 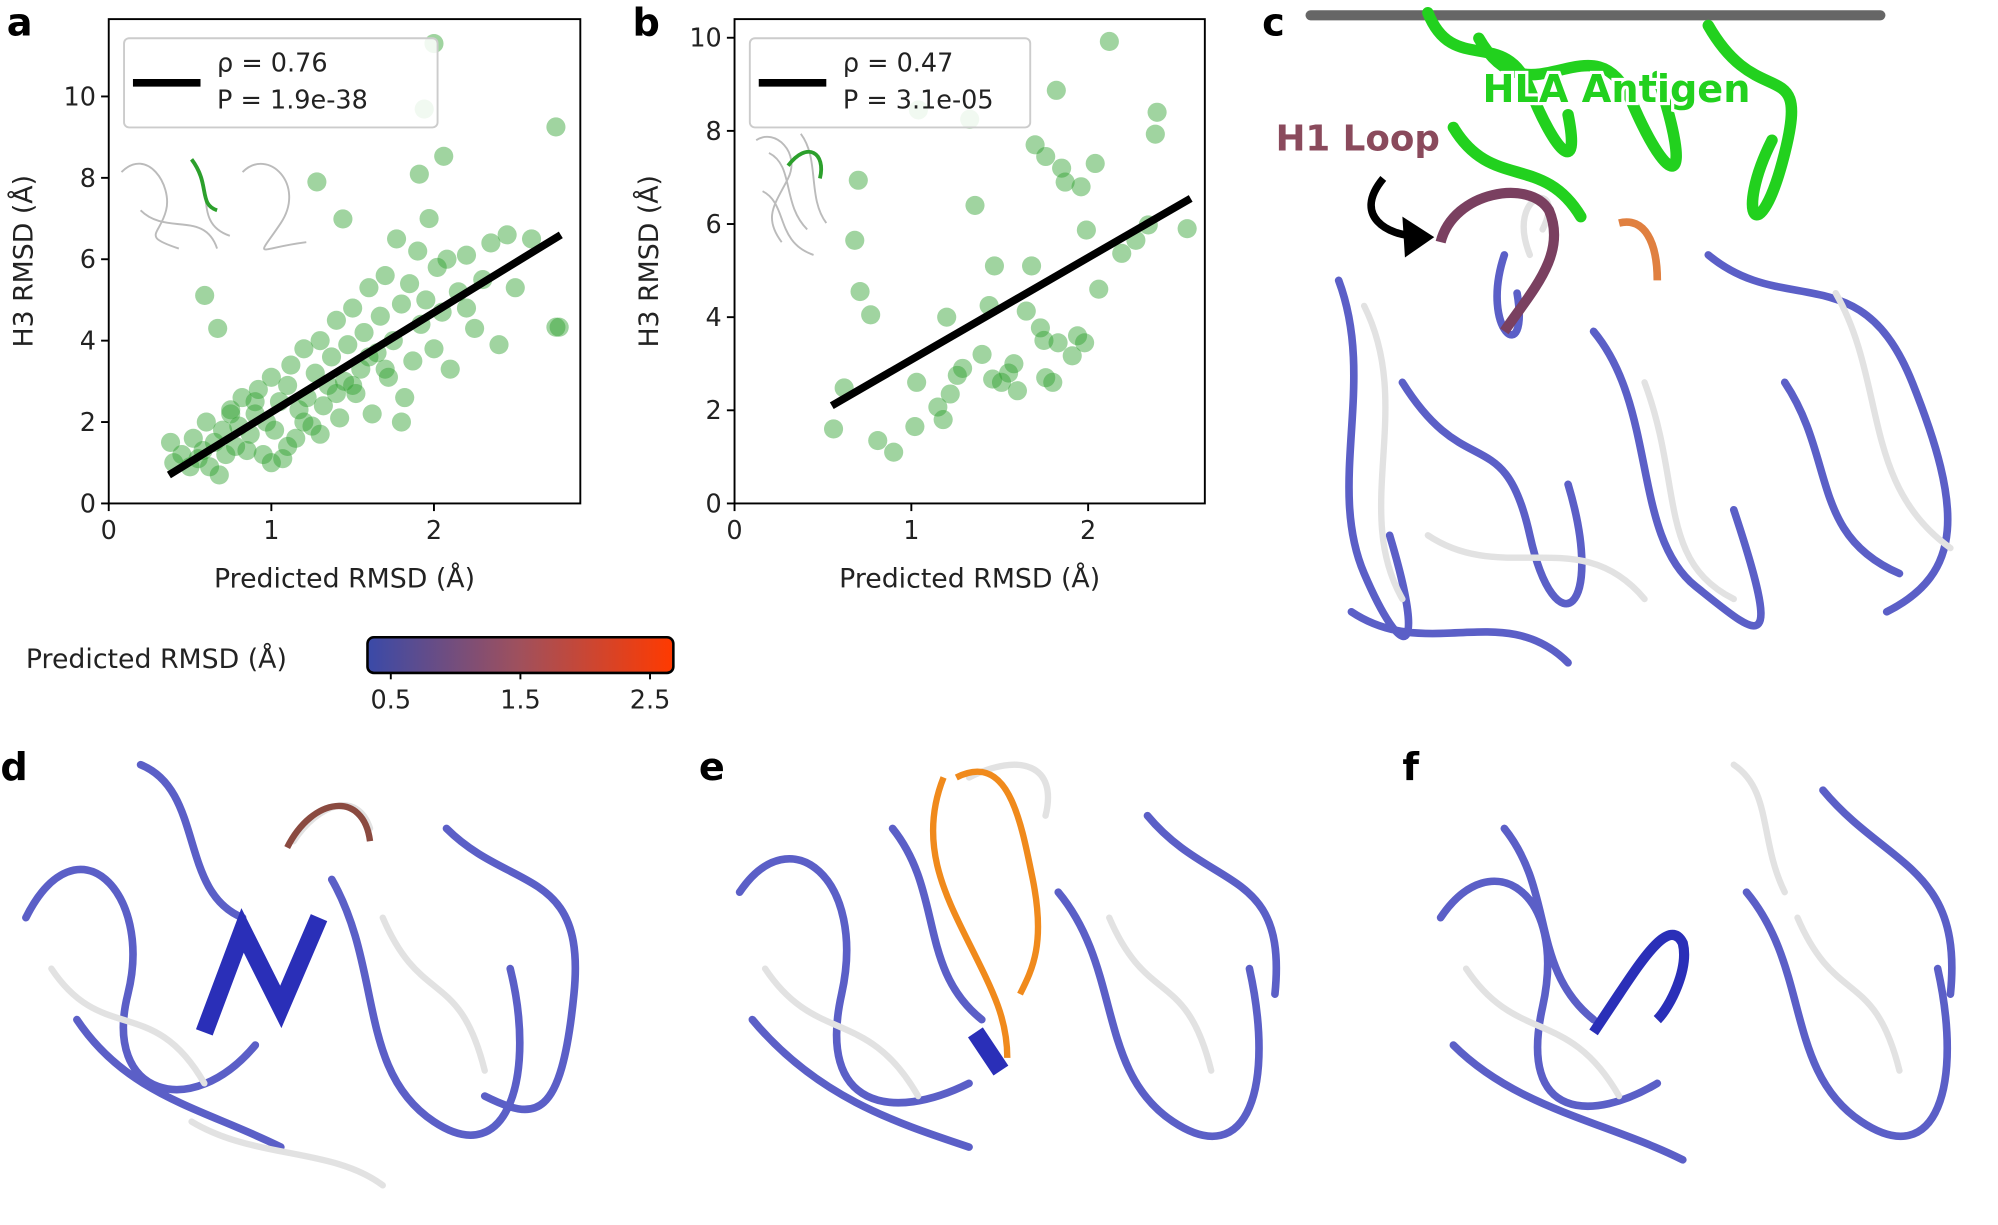 I want to click on panel-label: f, so click(x=1410, y=768).